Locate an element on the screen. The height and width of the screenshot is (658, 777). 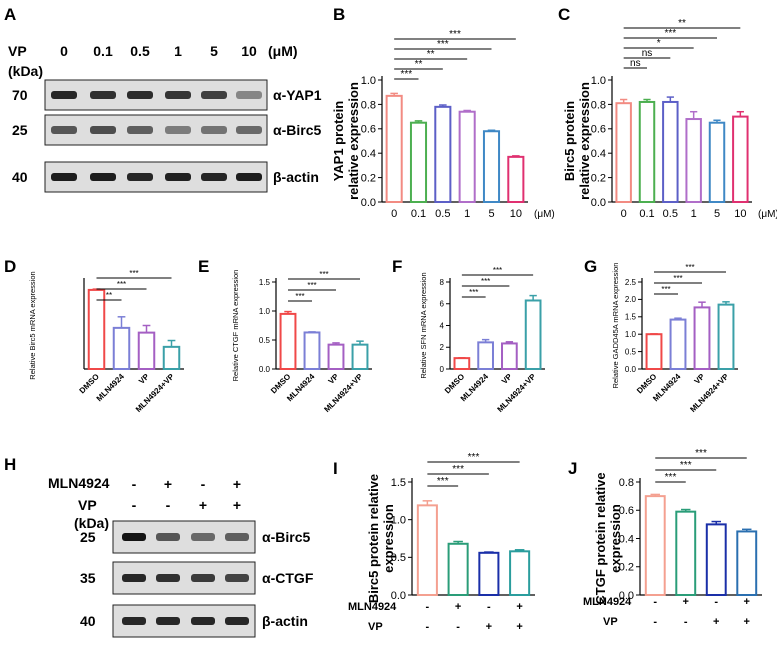
blot-a-dose-label: 1 is located at coordinates (178, 51).